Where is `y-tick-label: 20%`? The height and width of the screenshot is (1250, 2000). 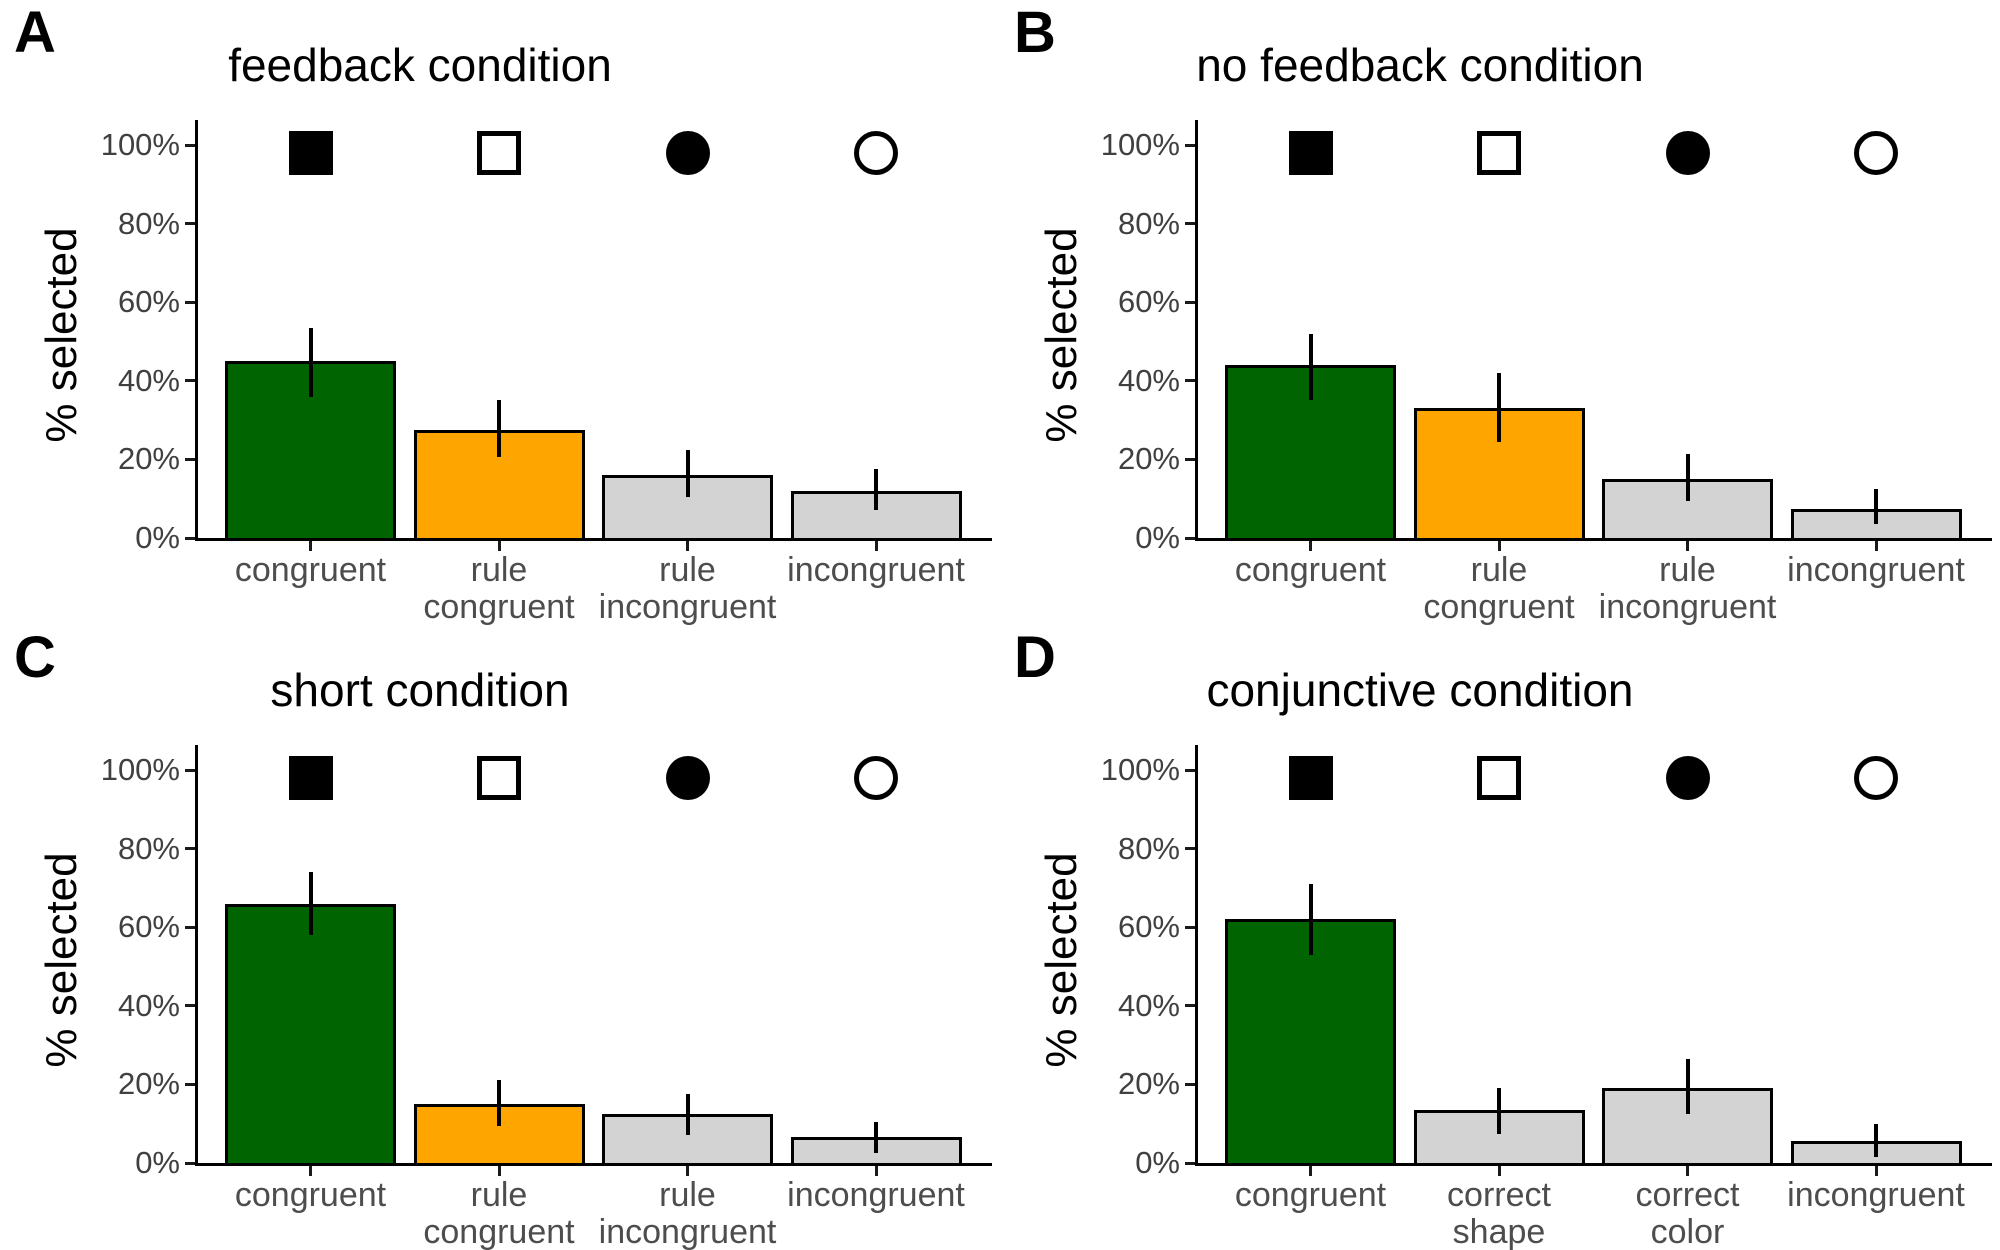 y-tick-label: 20% is located at coordinates (148, 1084).